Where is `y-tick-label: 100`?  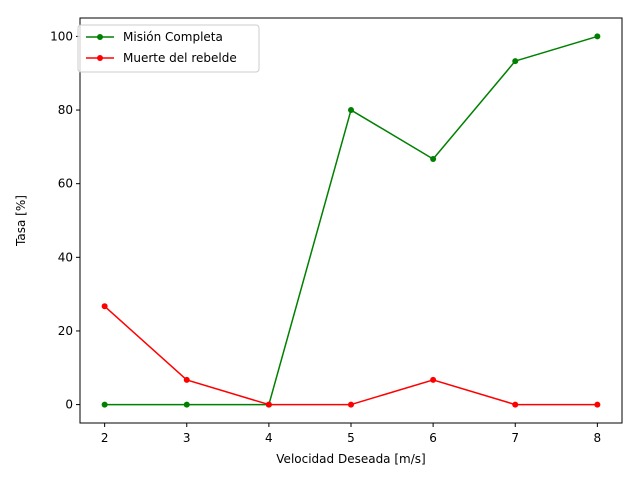
y-tick-label: 100 is located at coordinates (61, 36).